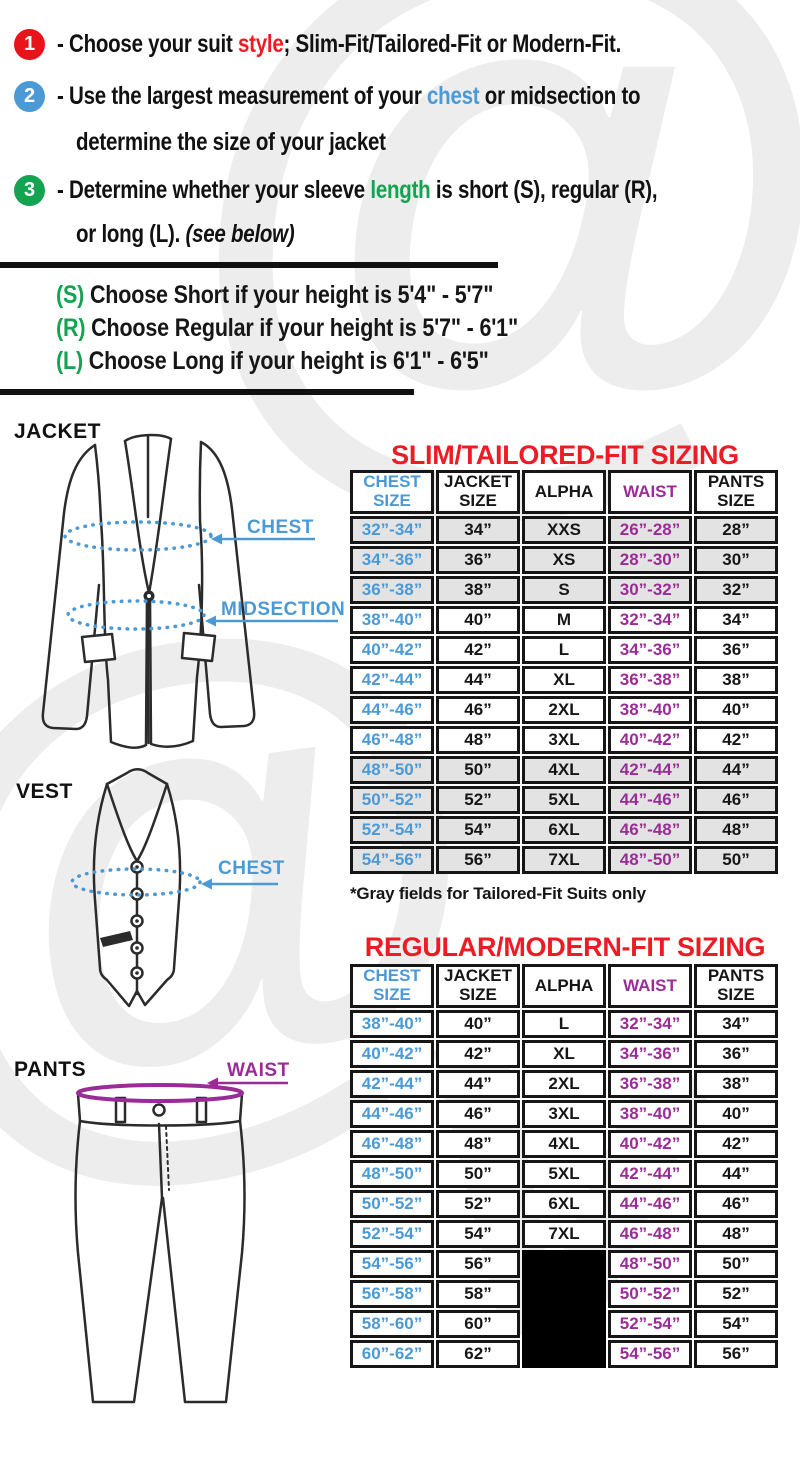 The height and width of the screenshot is (1464, 800). Describe the element at coordinates (736, 530) in the screenshot. I see `size-cell: 28”` at that location.